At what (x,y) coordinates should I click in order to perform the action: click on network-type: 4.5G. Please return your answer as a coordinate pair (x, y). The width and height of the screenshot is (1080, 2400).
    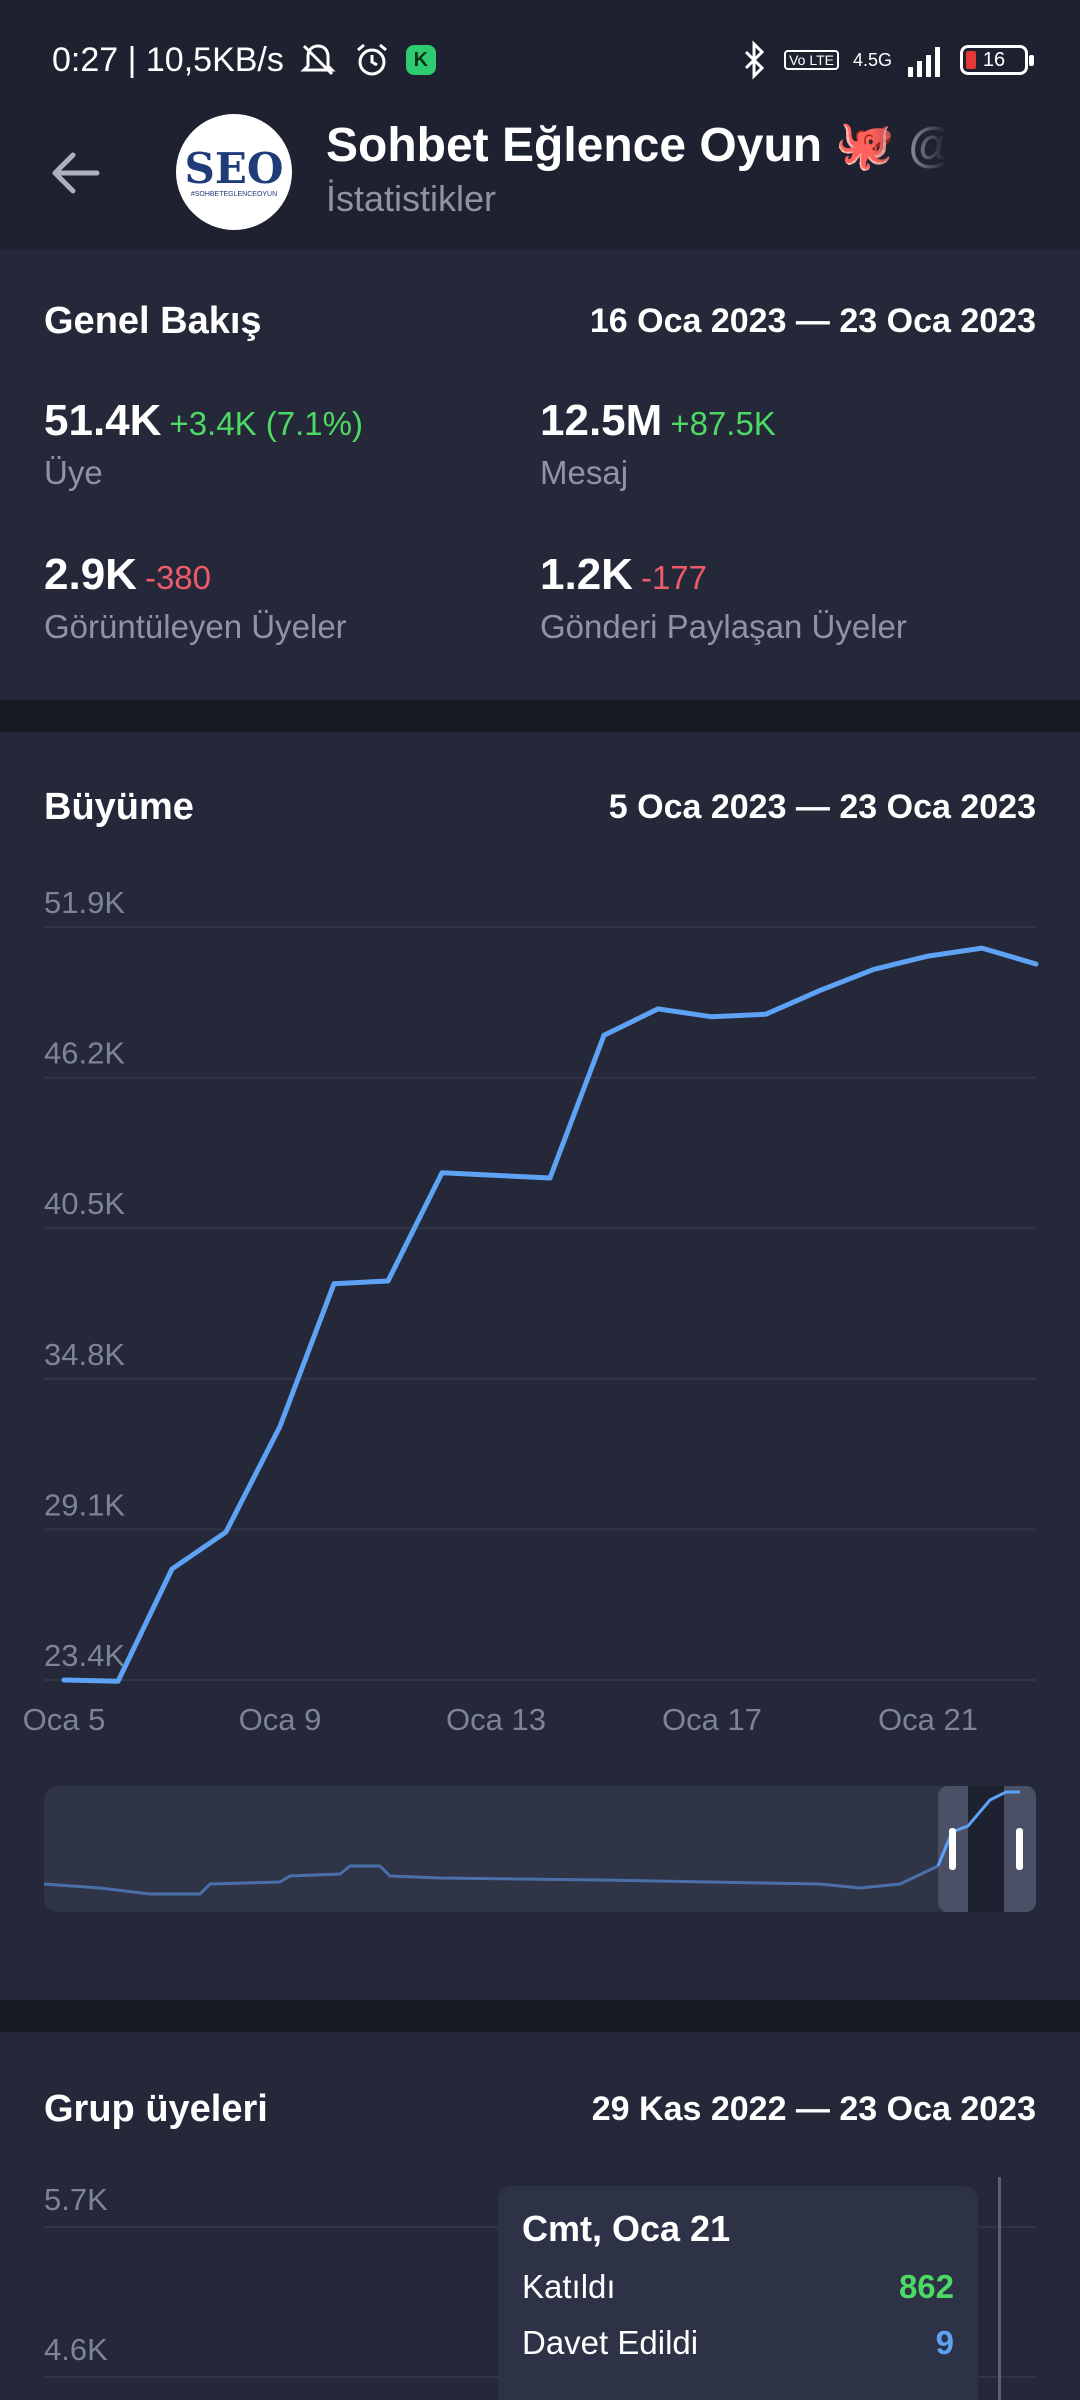
    Looking at the image, I should click on (872, 59).